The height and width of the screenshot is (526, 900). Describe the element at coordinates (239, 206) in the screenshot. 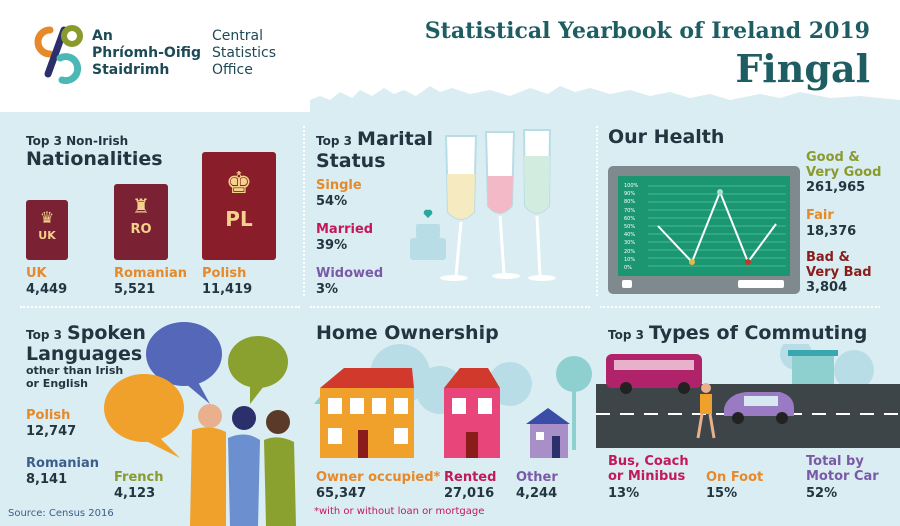

I see `polish-passport-icon: ♚ PL` at that location.